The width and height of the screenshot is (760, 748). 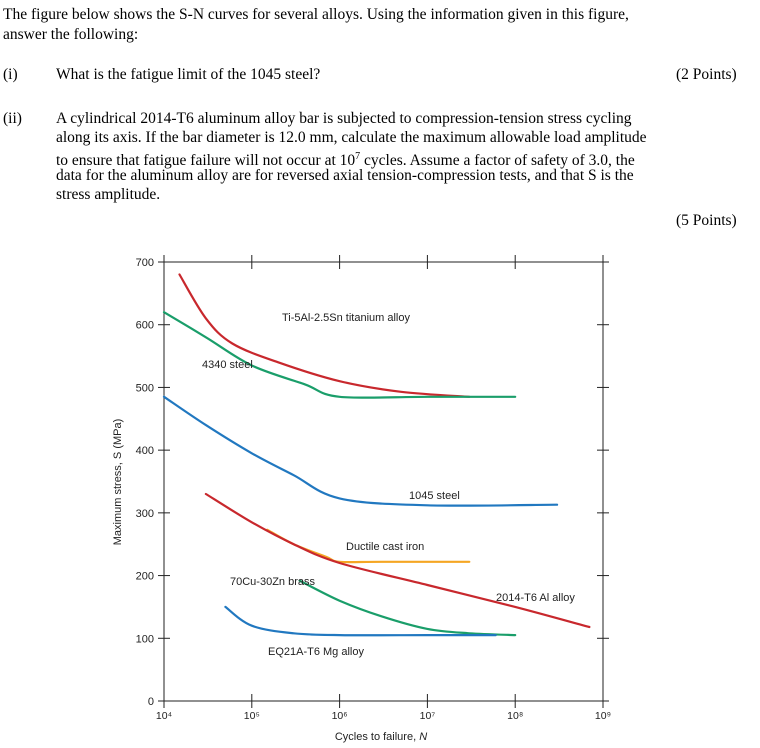 What do you see at coordinates (145, 577) in the screenshot?
I see `y-tick-label: 200` at bounding box center [145, 577].